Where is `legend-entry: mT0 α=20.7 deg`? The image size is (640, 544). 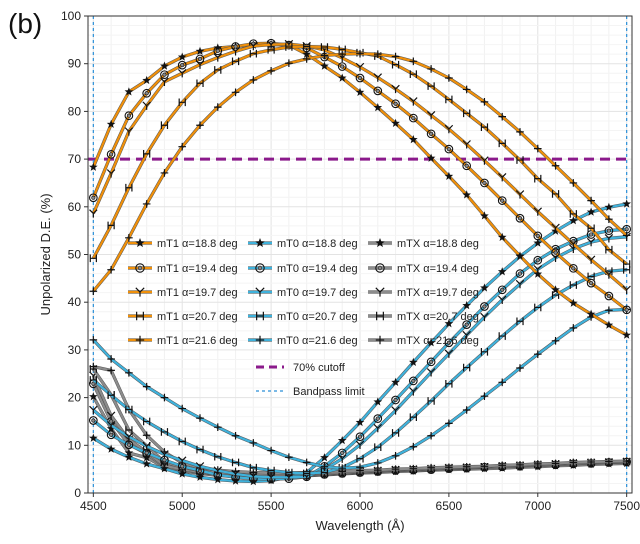 legend-entry: mT0 α=20.7 deg is located at coordinates (317, 317).